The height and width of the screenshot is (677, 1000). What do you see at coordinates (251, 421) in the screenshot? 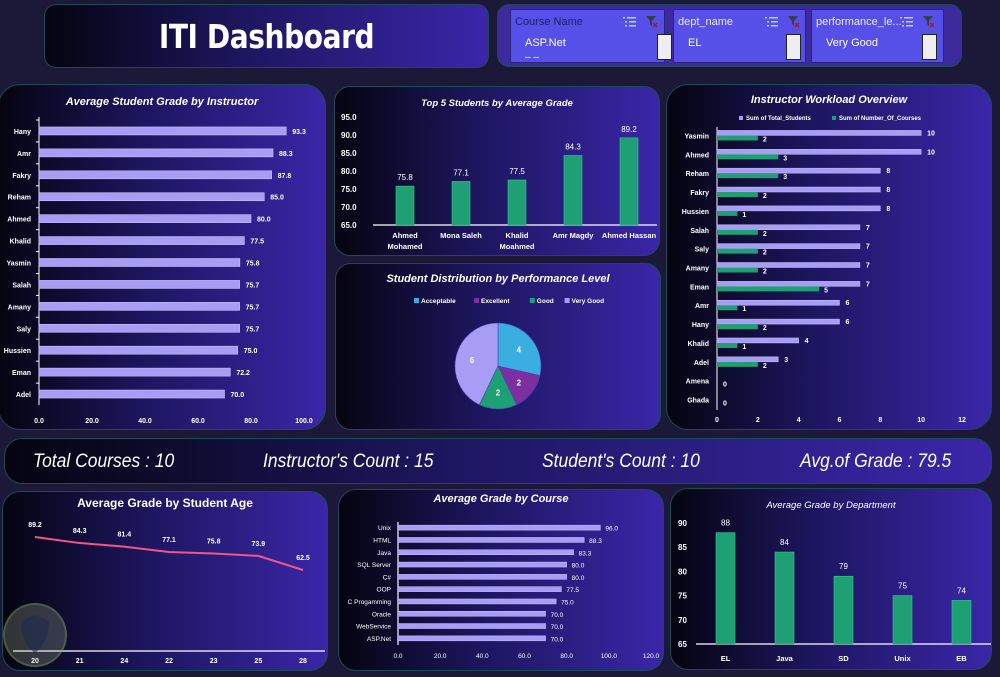
I see `x-tick-label: 80.0` at bounding box center [251, 421].